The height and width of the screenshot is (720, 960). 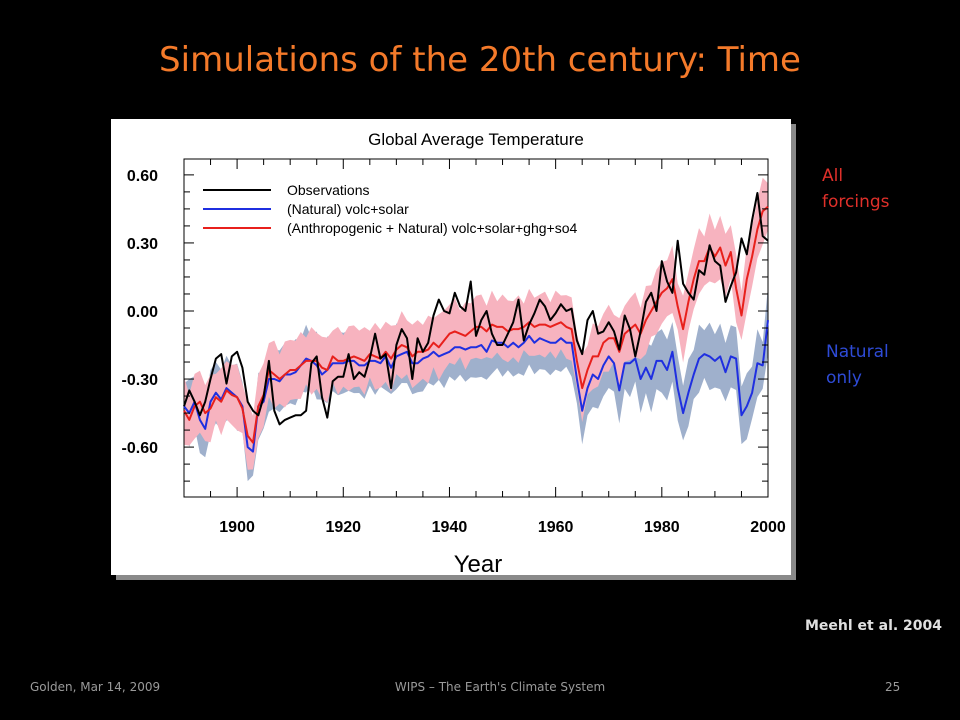 What do you see at coordinates (95, 687) in the screenshot?
I see `footer-date: Golden, Mar 14, 2009` at bounding box center [95, 687].